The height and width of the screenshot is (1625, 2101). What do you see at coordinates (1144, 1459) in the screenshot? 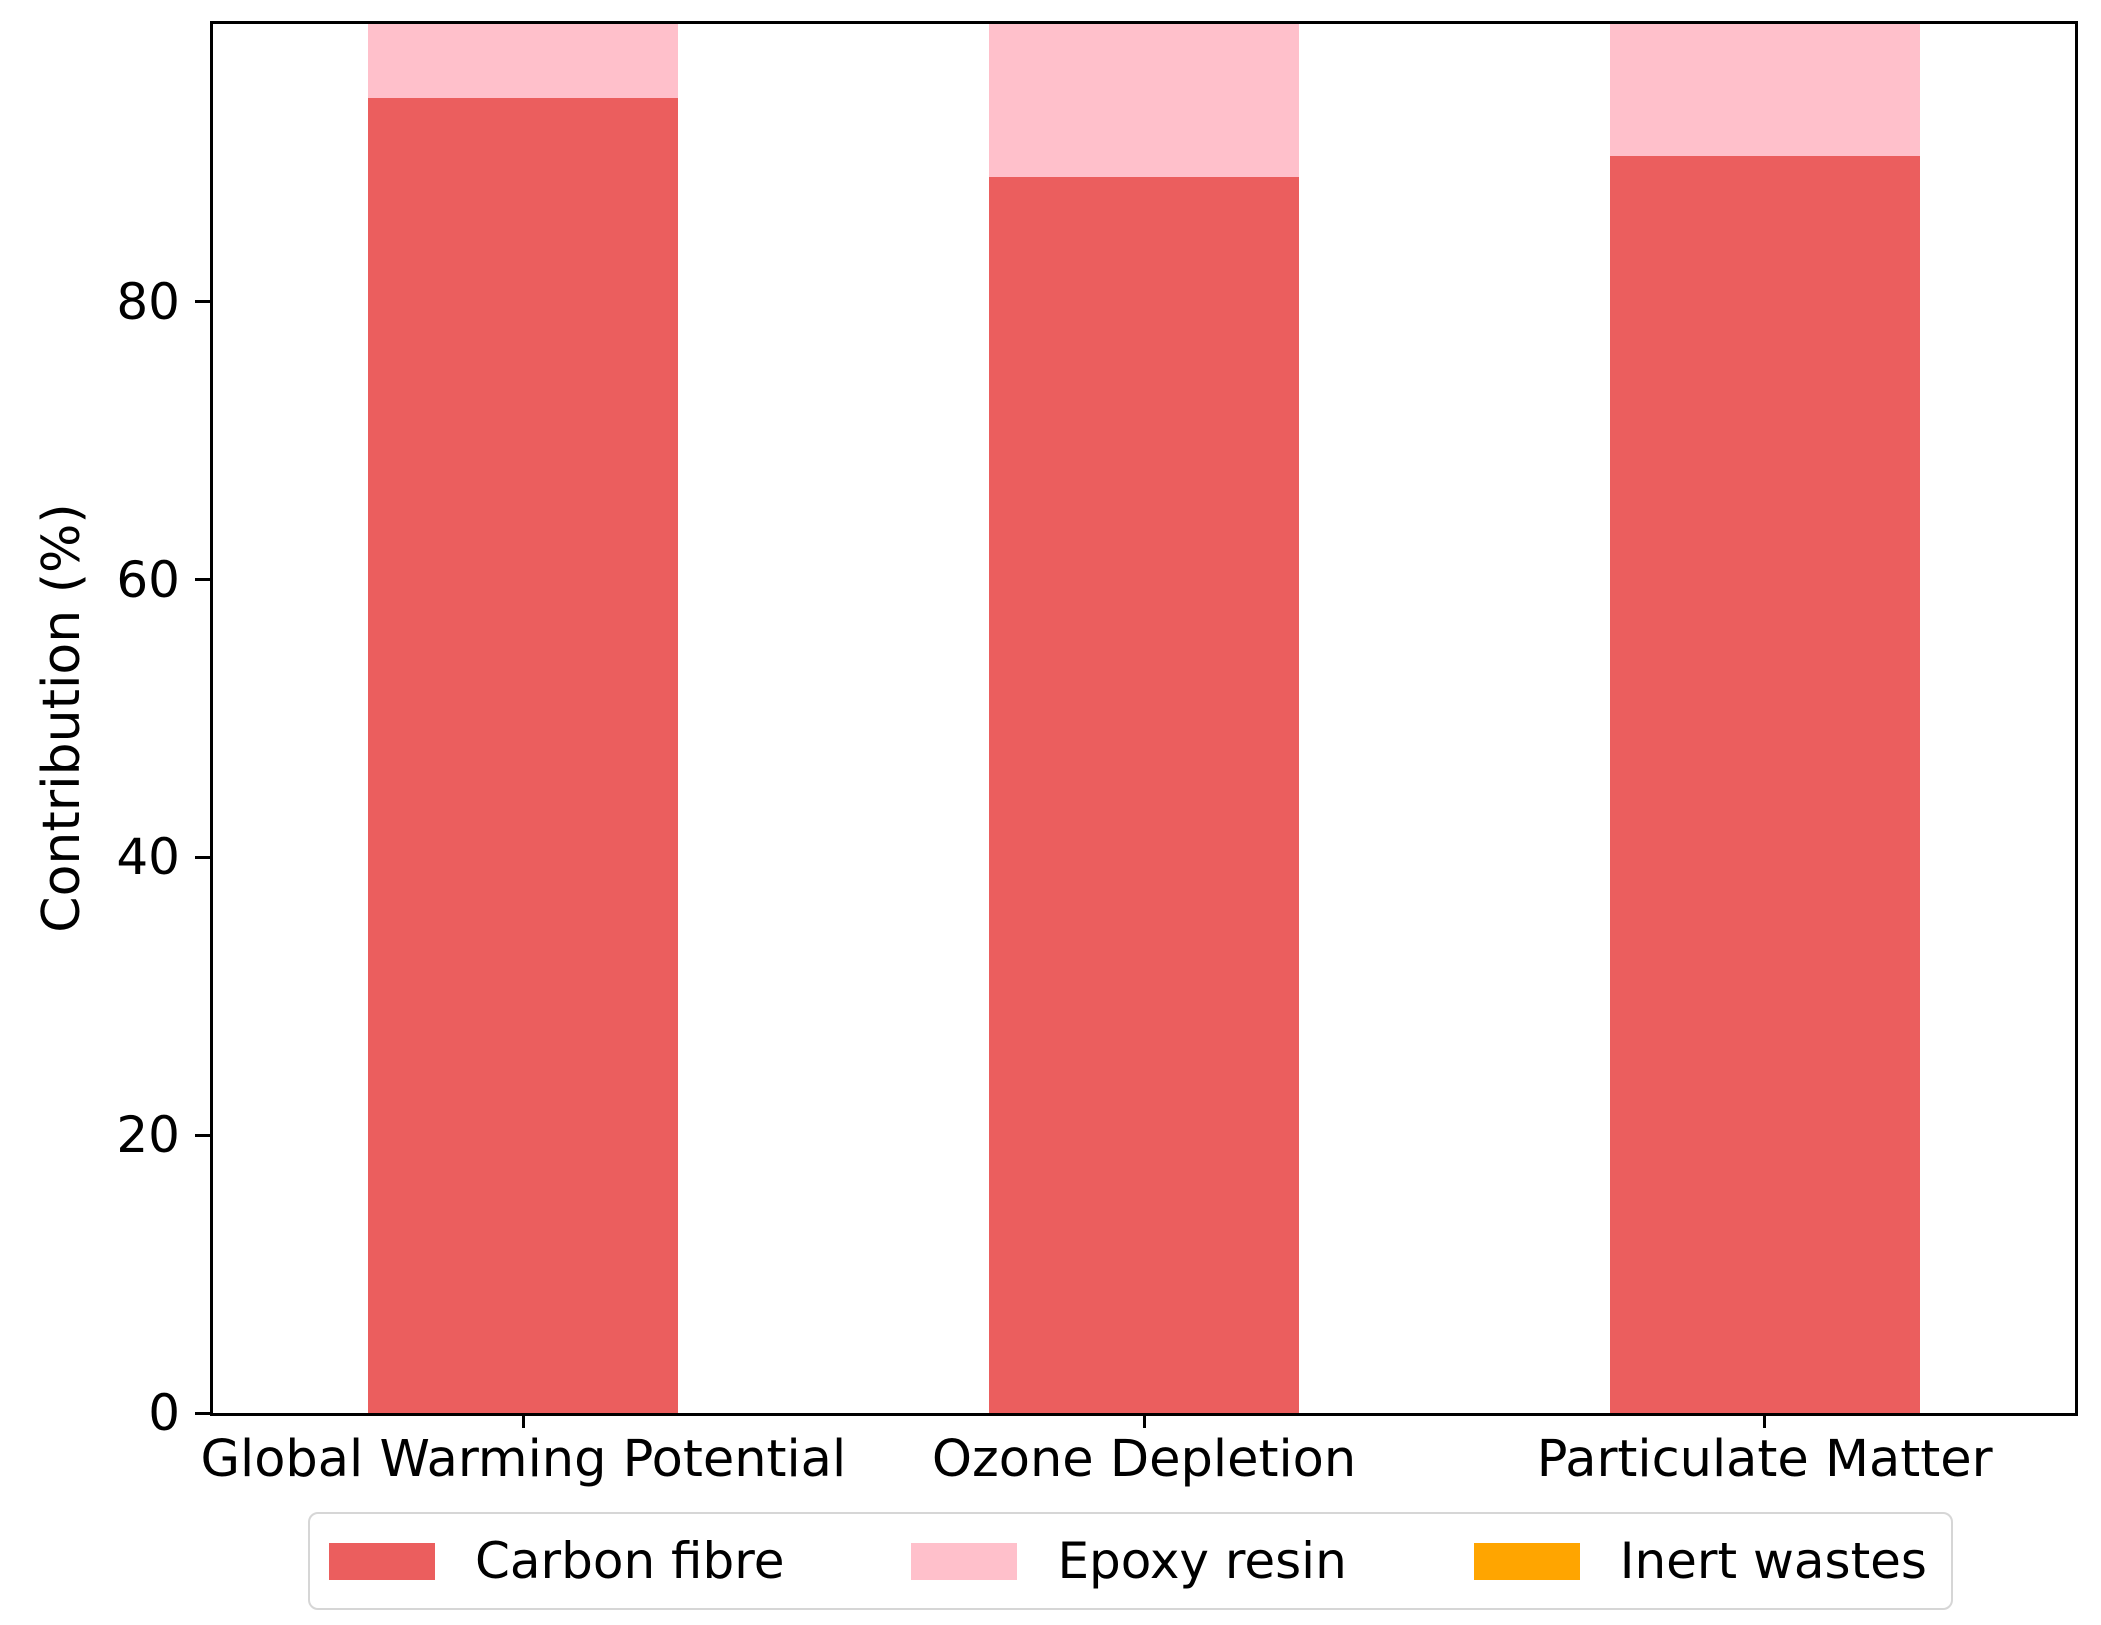
I see `x-axis-tick-label: Ozone Depletion` at bounding box center [1144, 1459].